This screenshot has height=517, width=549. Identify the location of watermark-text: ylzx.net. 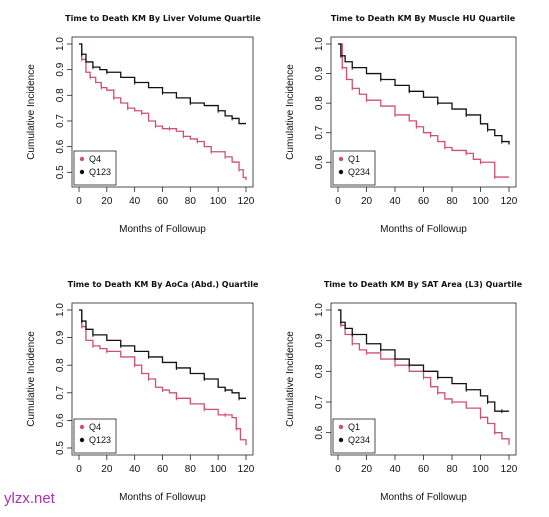
(29, 498).